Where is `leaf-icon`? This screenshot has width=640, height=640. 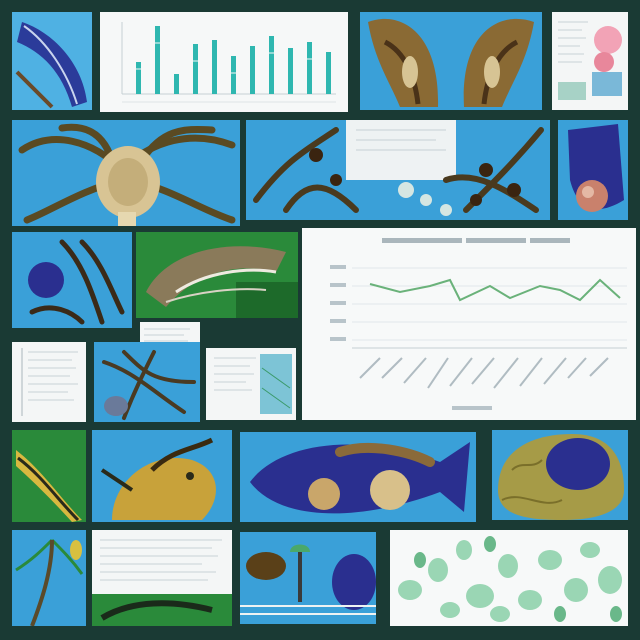 leaf-icon is located at coordinates (49, 476).